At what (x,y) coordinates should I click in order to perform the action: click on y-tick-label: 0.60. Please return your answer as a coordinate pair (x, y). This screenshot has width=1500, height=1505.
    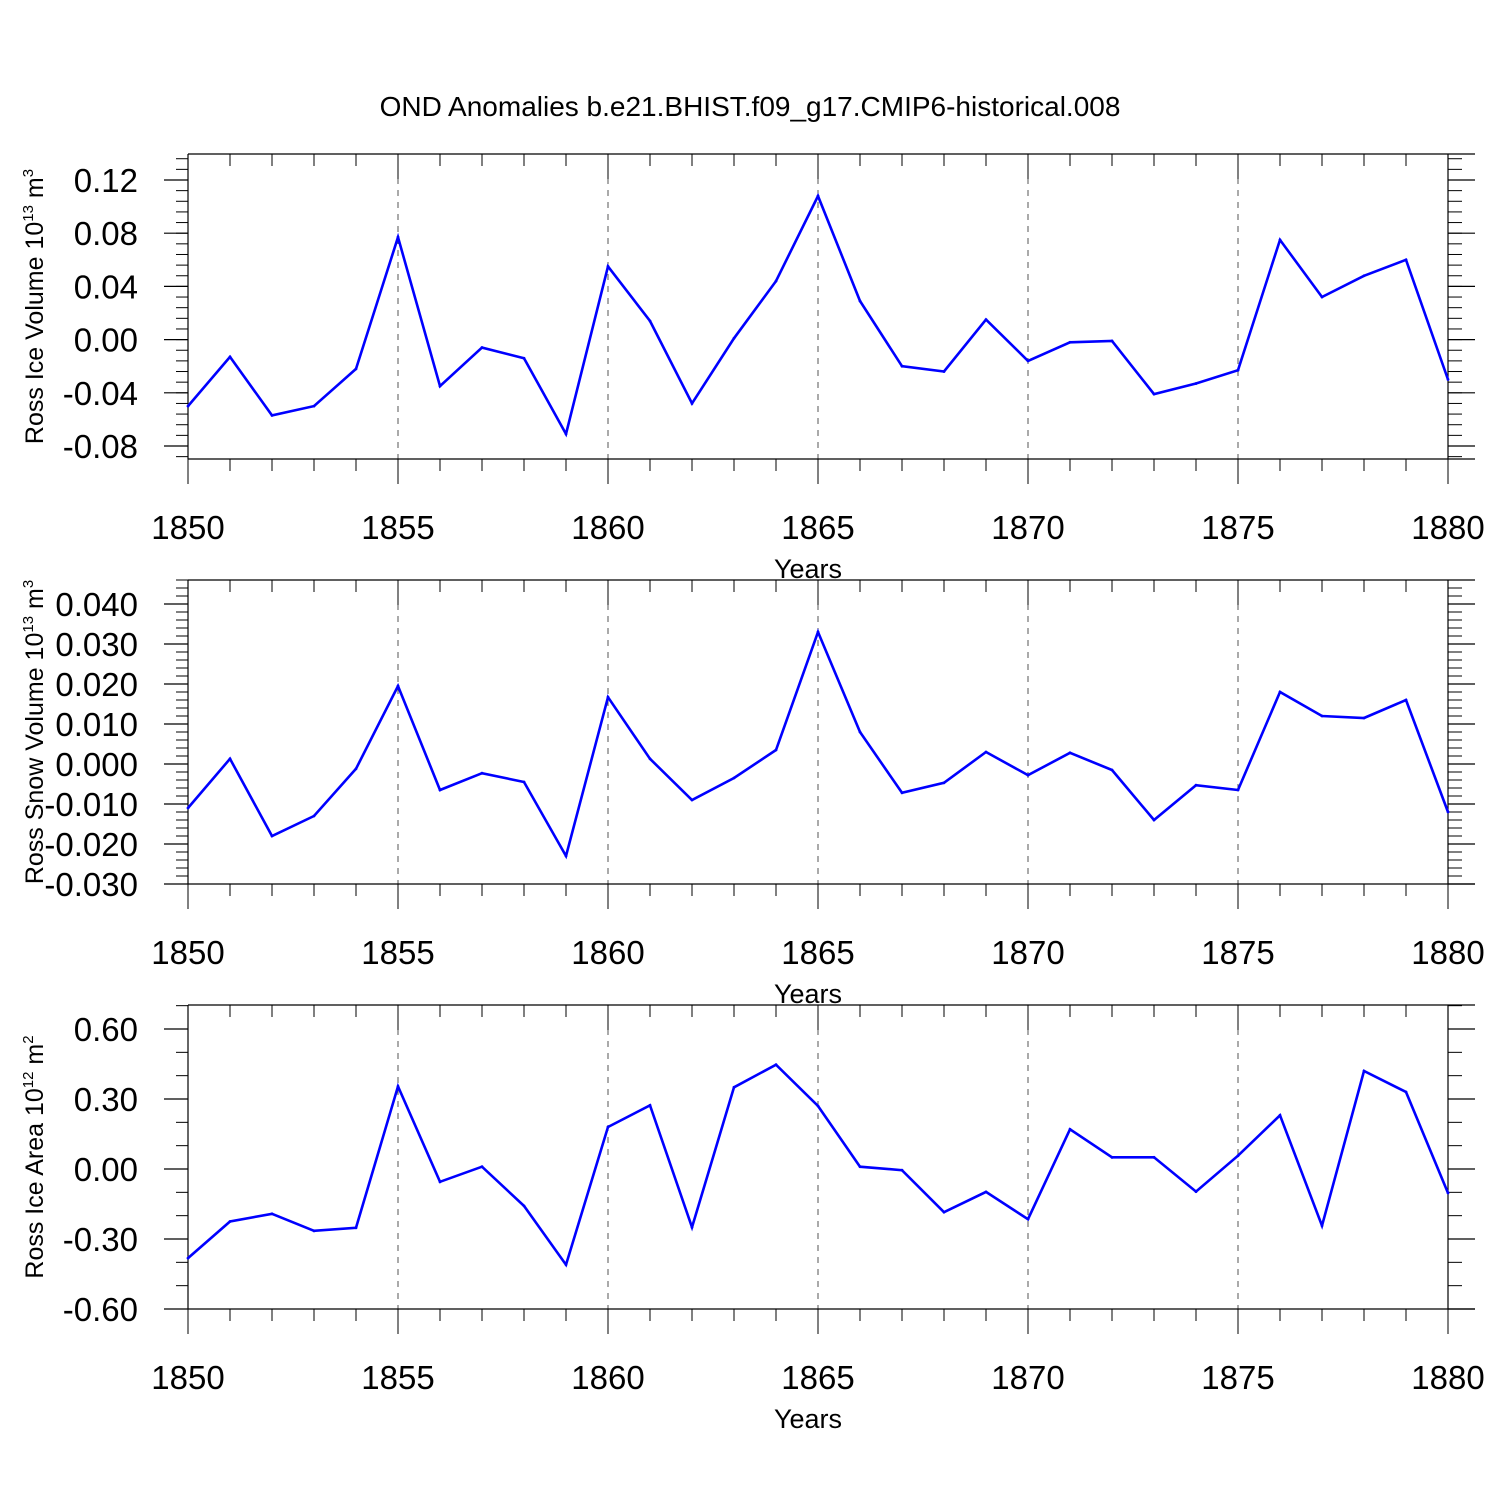
    Looking at the image, I should click on (106, 1029).